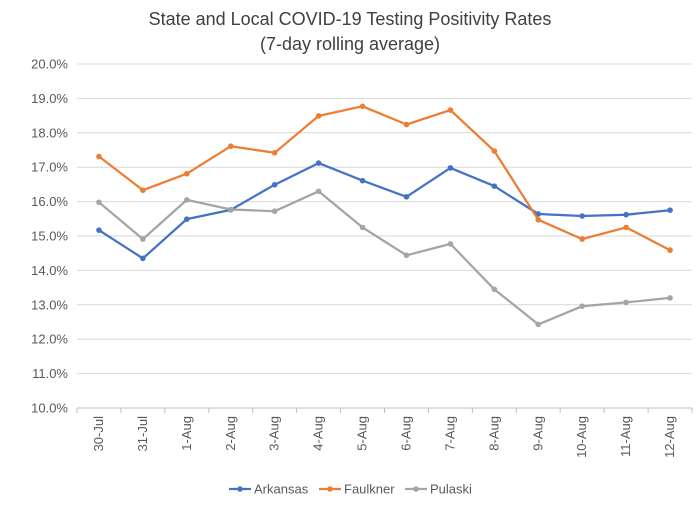  I want to click on x-tick-label: 11-Aug, so click(625, 436).